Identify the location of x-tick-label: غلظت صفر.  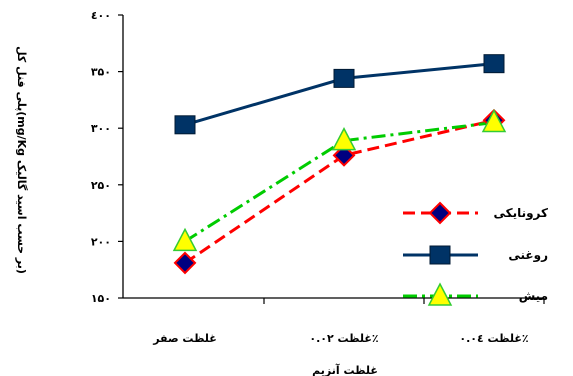
(184, 338).